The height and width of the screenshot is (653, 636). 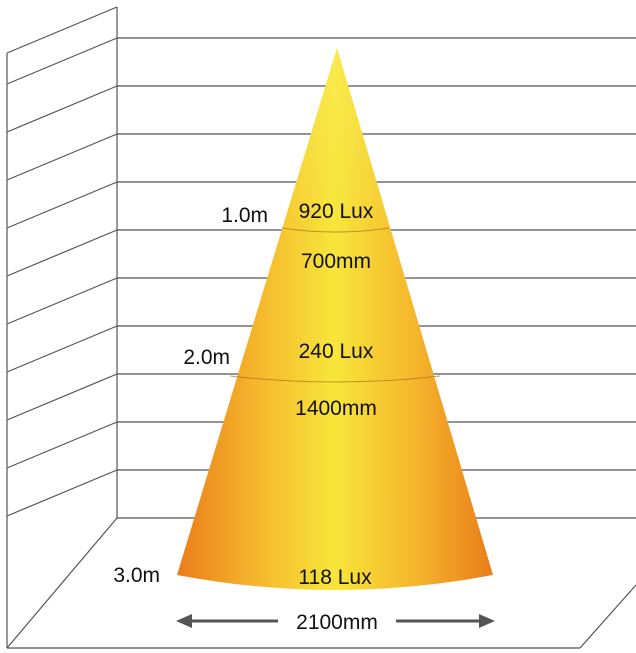 I want to click on ceiling-edge, so click(x=62, y=30).